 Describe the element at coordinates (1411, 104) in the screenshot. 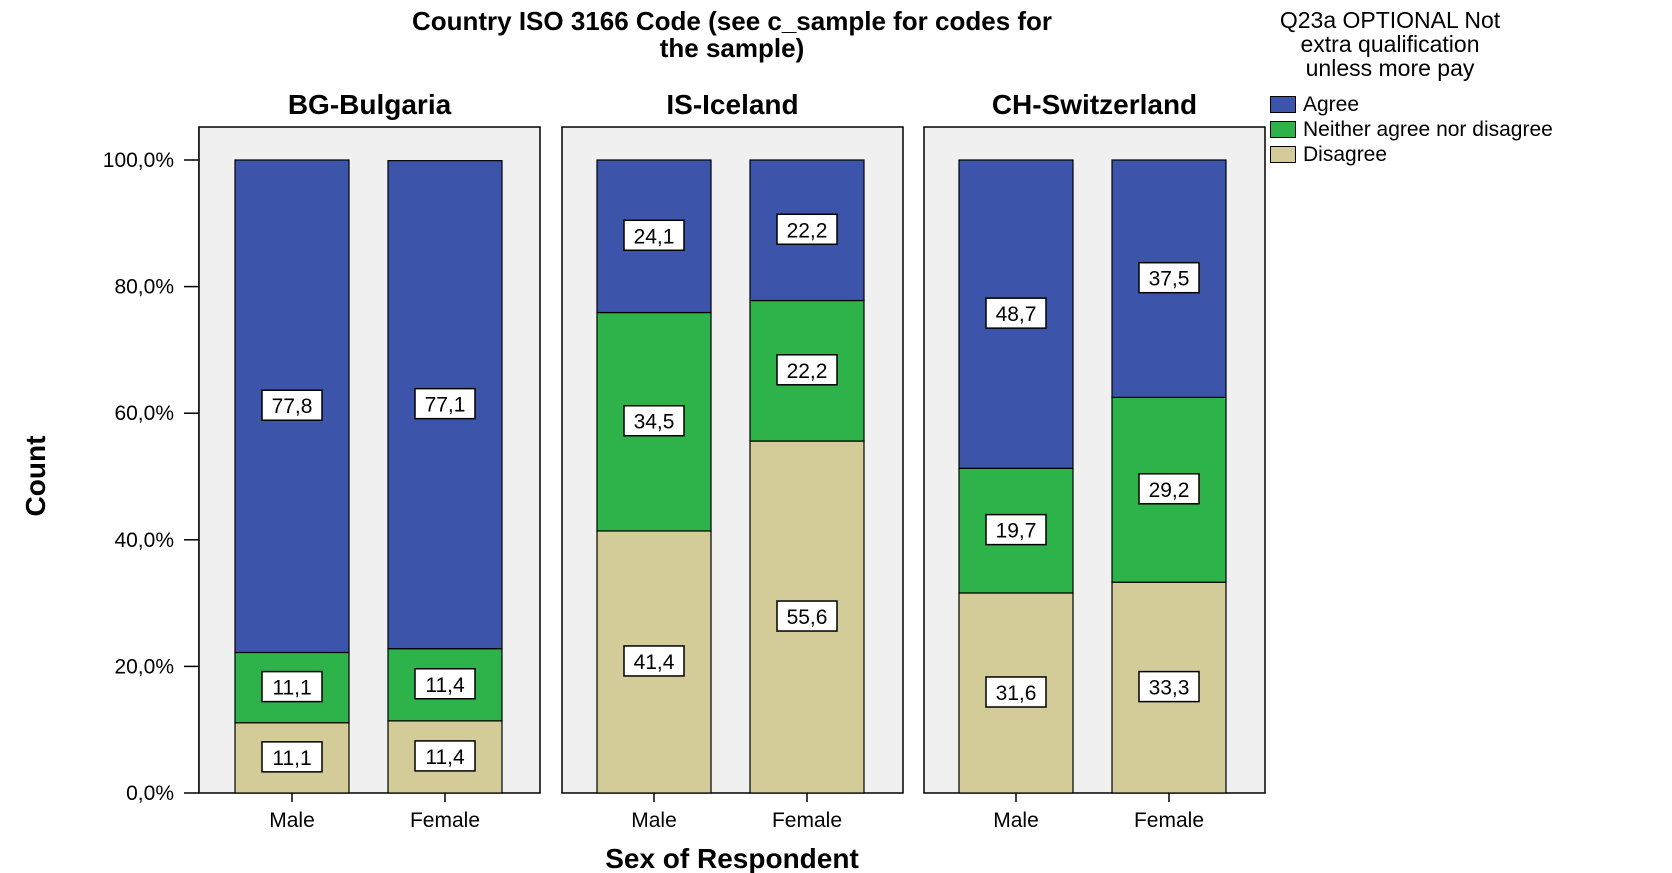

I see `legend-item: Agree` at that location.